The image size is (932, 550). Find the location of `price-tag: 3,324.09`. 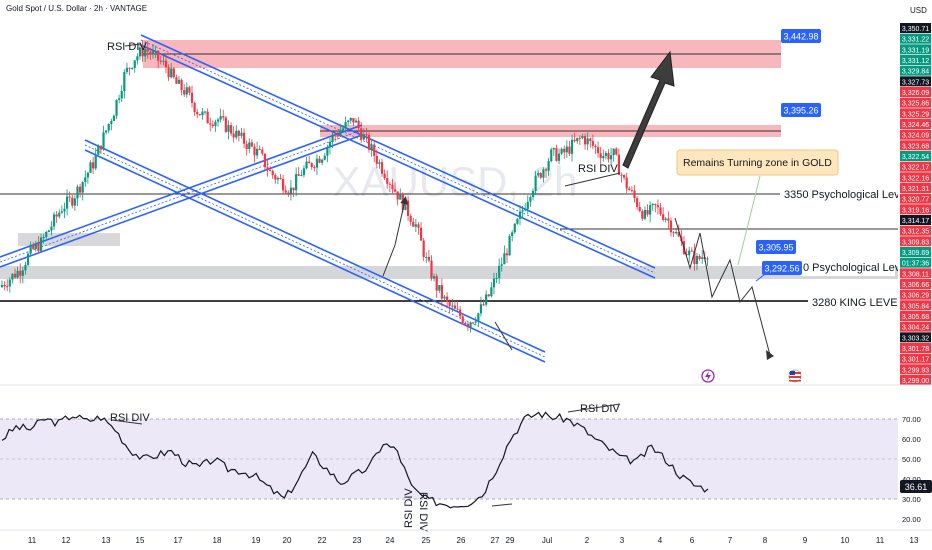

price-tag: 3,324.09 is located at coordinates (915, 136).